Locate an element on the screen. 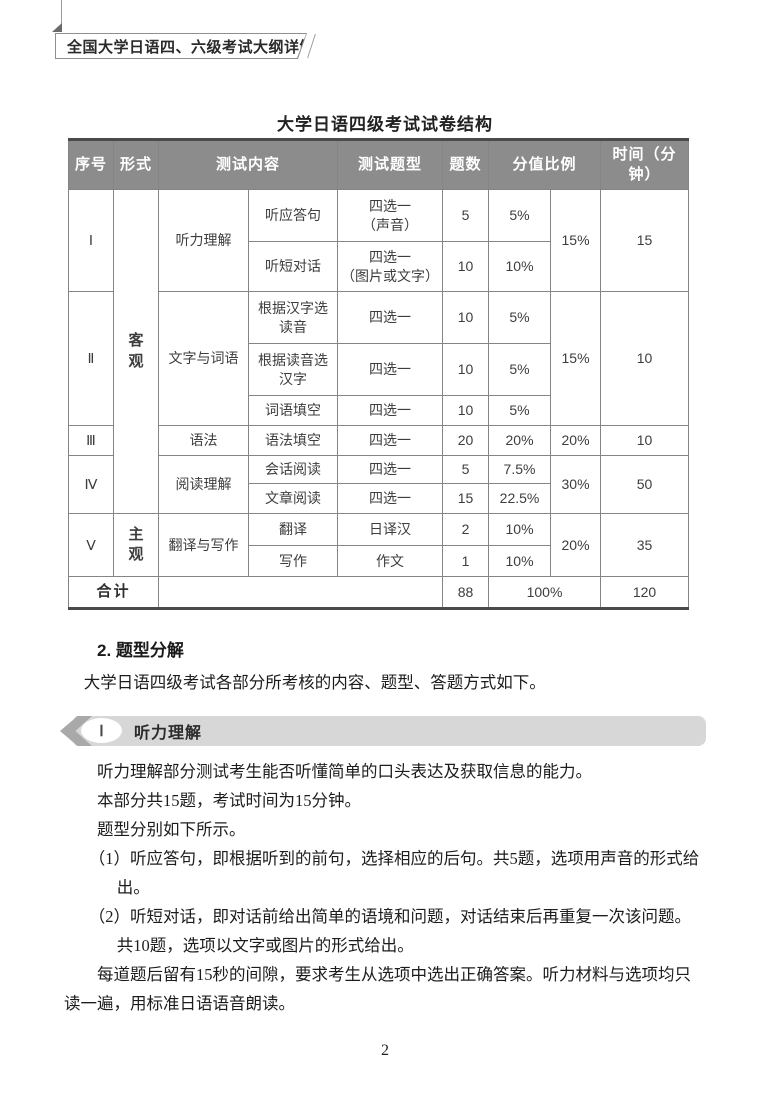 The width and height of the screenshot is (770, 1100). table-row: 听短对话 四选一 （图片或文字） 10 10% is located at coordinates (379, 266).